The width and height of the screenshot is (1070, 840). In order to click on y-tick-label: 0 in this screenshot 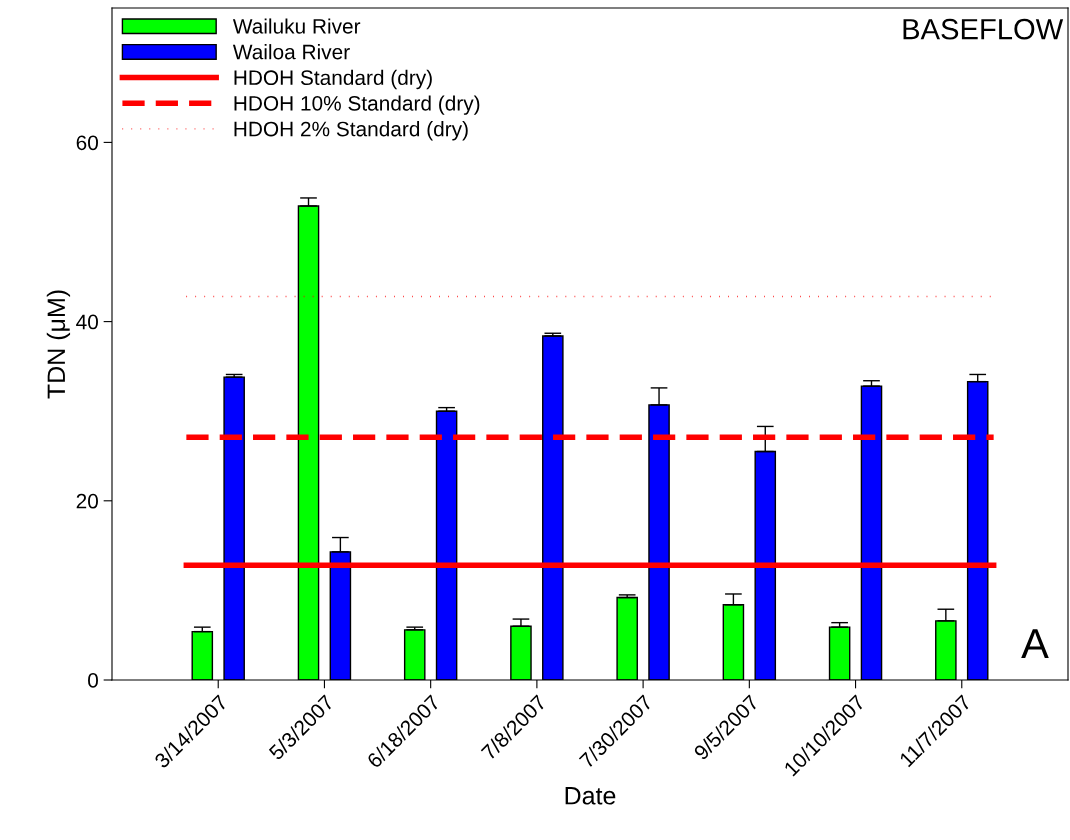, I will do `click(93, 680)`.